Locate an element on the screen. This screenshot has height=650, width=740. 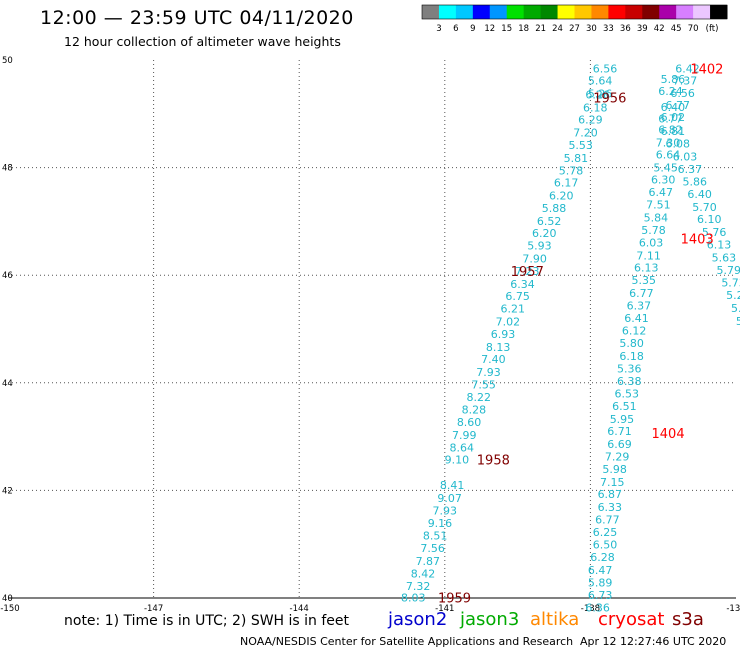
wave-height-label: 5.53 is located at coordinates (580, 145).